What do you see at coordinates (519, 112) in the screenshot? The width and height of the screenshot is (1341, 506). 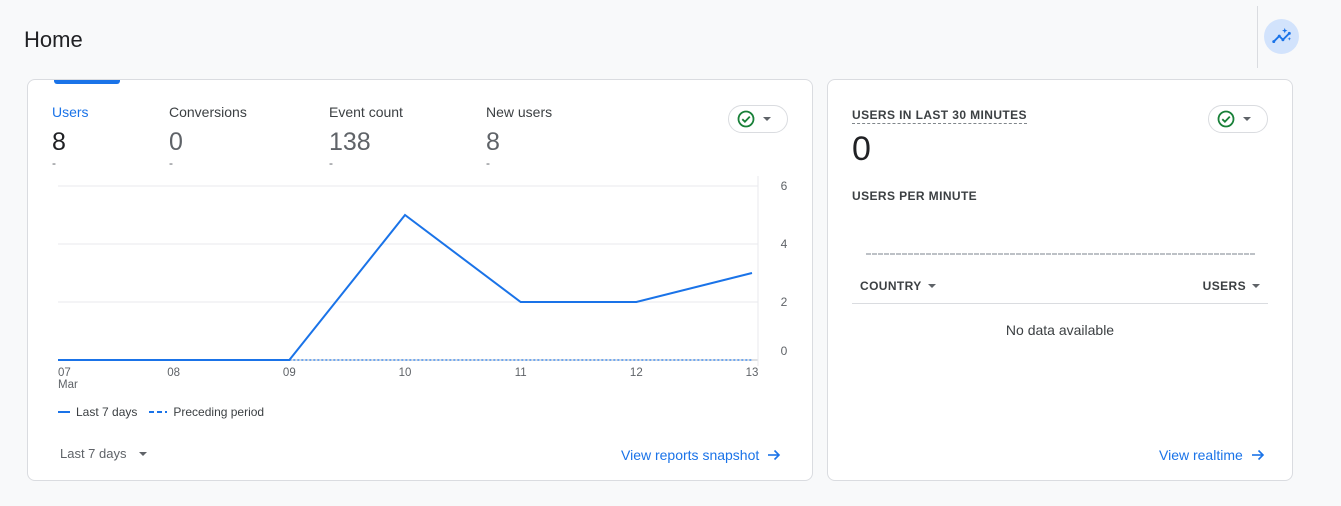 I see `metric-label: New users` at bounding box center [519, 112].